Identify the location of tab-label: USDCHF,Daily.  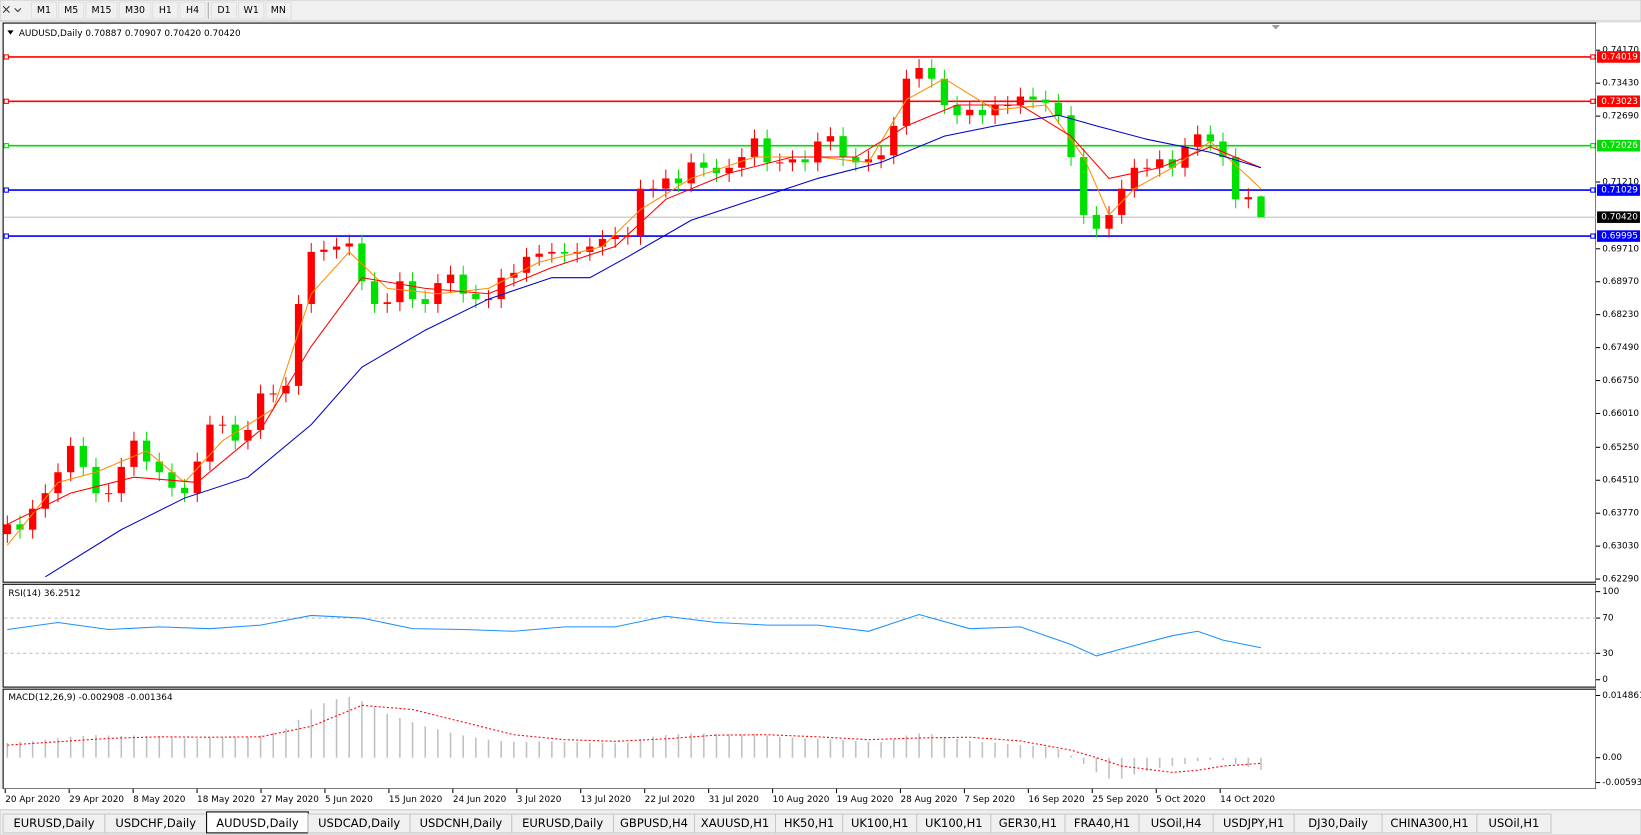
(155, 823).